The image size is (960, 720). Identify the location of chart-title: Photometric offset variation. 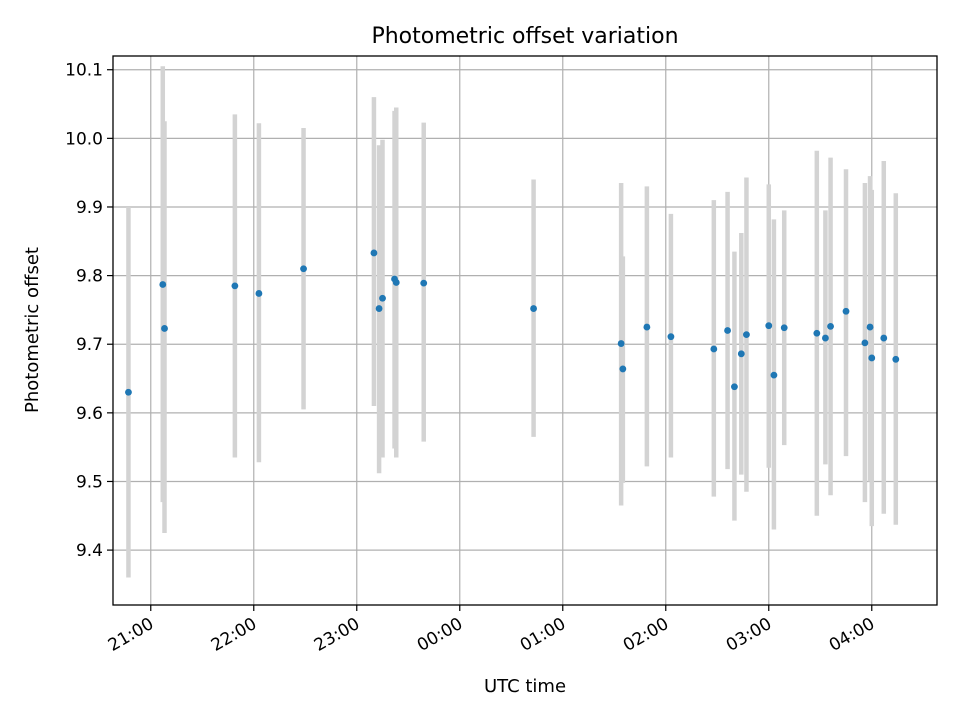
(524, 36).